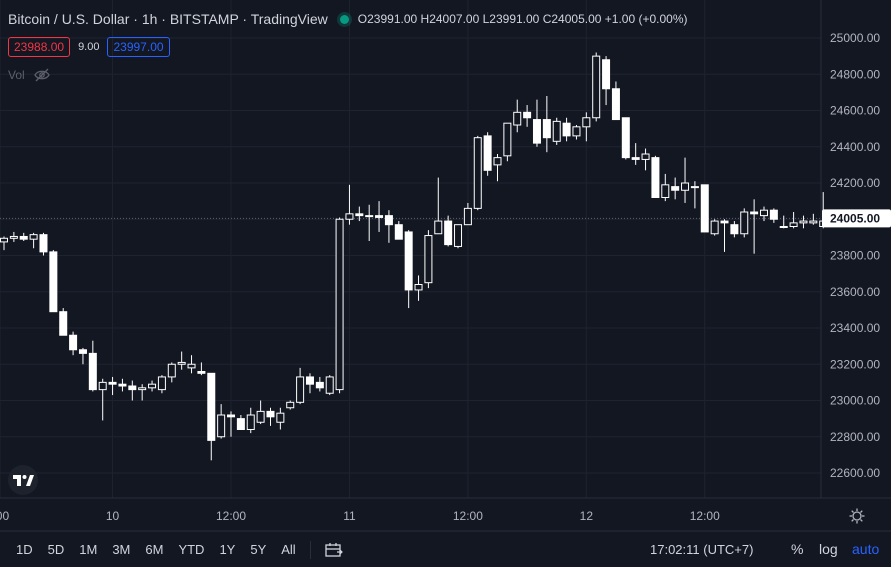 This screenshot has width=891, height=567. What do you see at coordinates (362, 19) in the screenshot?
I see `open-label: O` at bounding box center [362, 19].